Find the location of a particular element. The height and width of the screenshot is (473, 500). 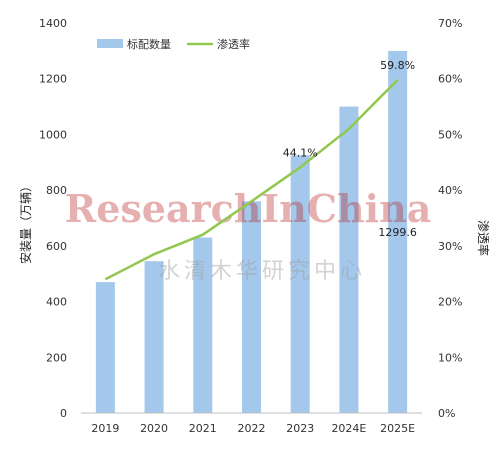

y2-tick-label: 20% is located at coordinates (450, 302).